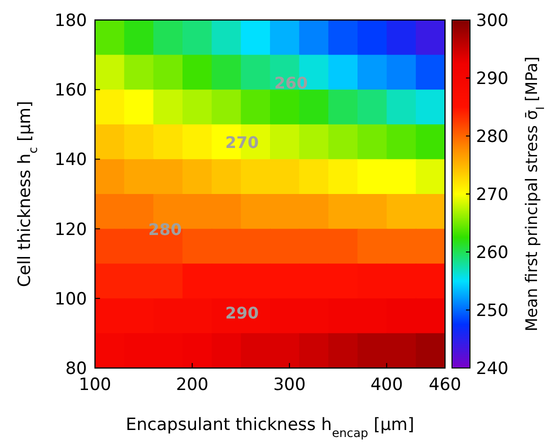 This screenshot has width=551, height=442. What do you see at coordinates (70, 90) in the screenshot?
I see `y-tick-label: 160` at bounding box center [70, 90].